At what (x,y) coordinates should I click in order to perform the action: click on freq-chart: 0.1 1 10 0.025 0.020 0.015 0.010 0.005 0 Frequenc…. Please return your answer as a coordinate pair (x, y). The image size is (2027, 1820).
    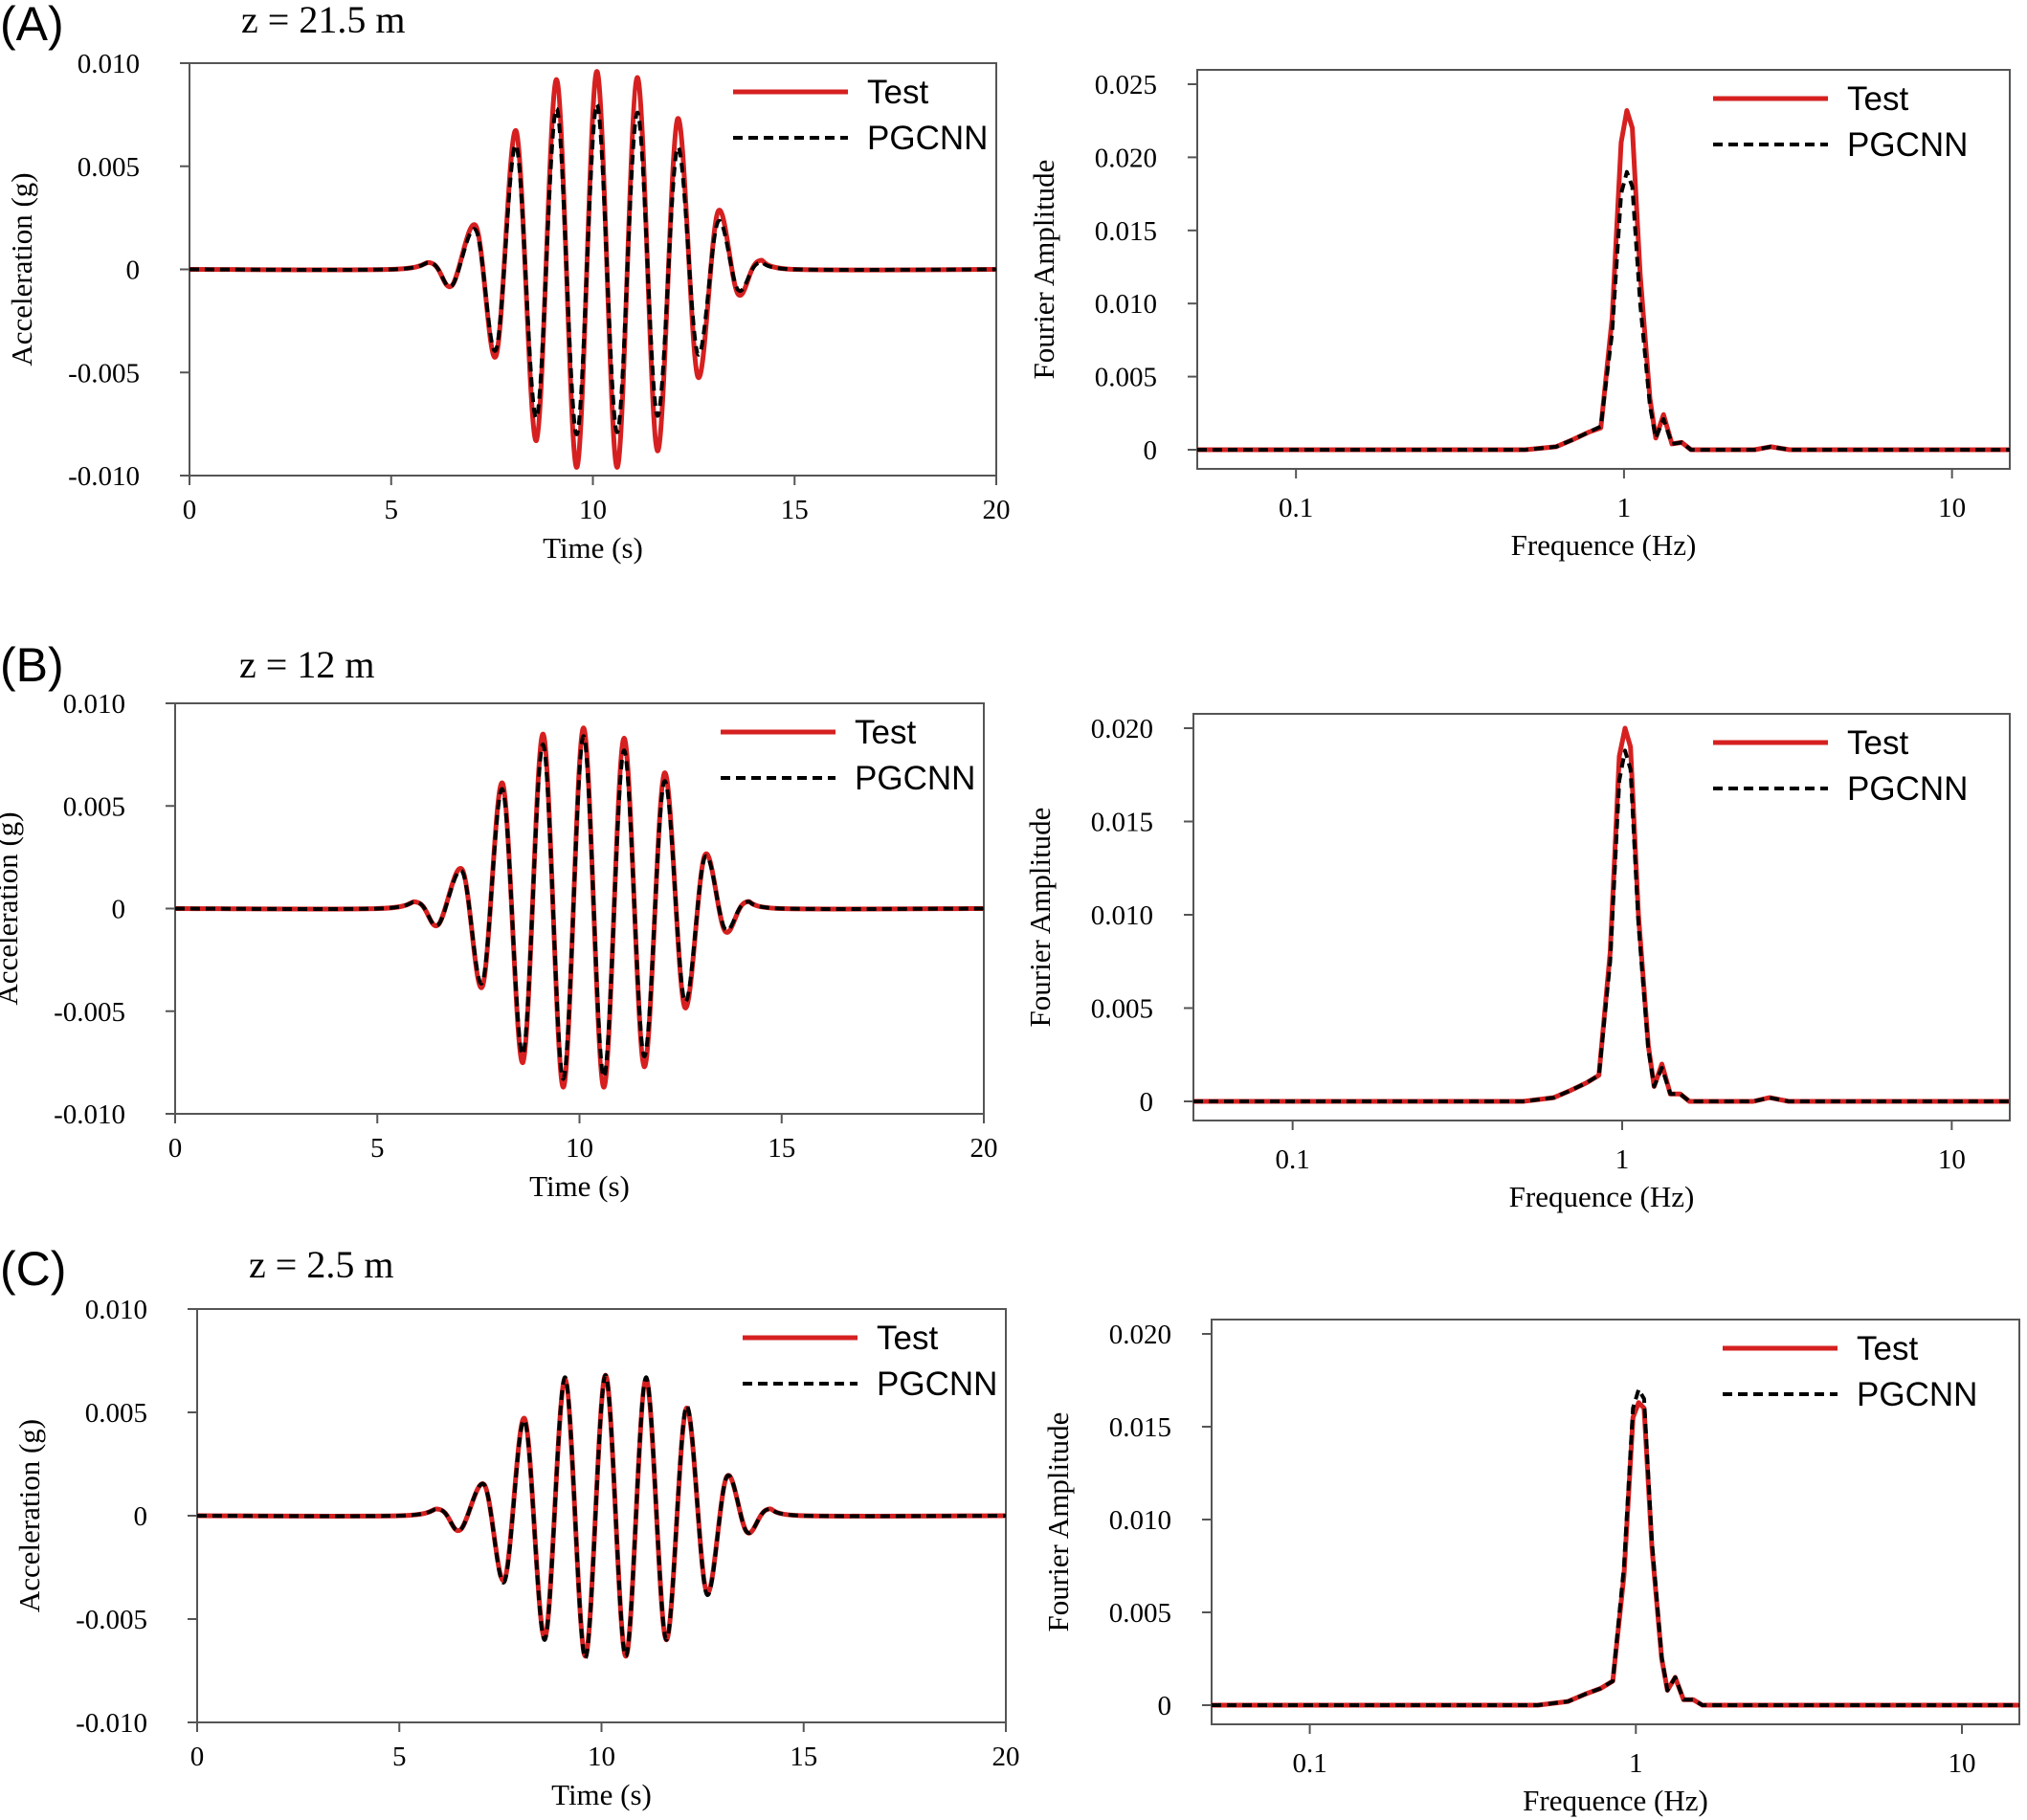
    Looking at the image, I should click on (1519, 315).